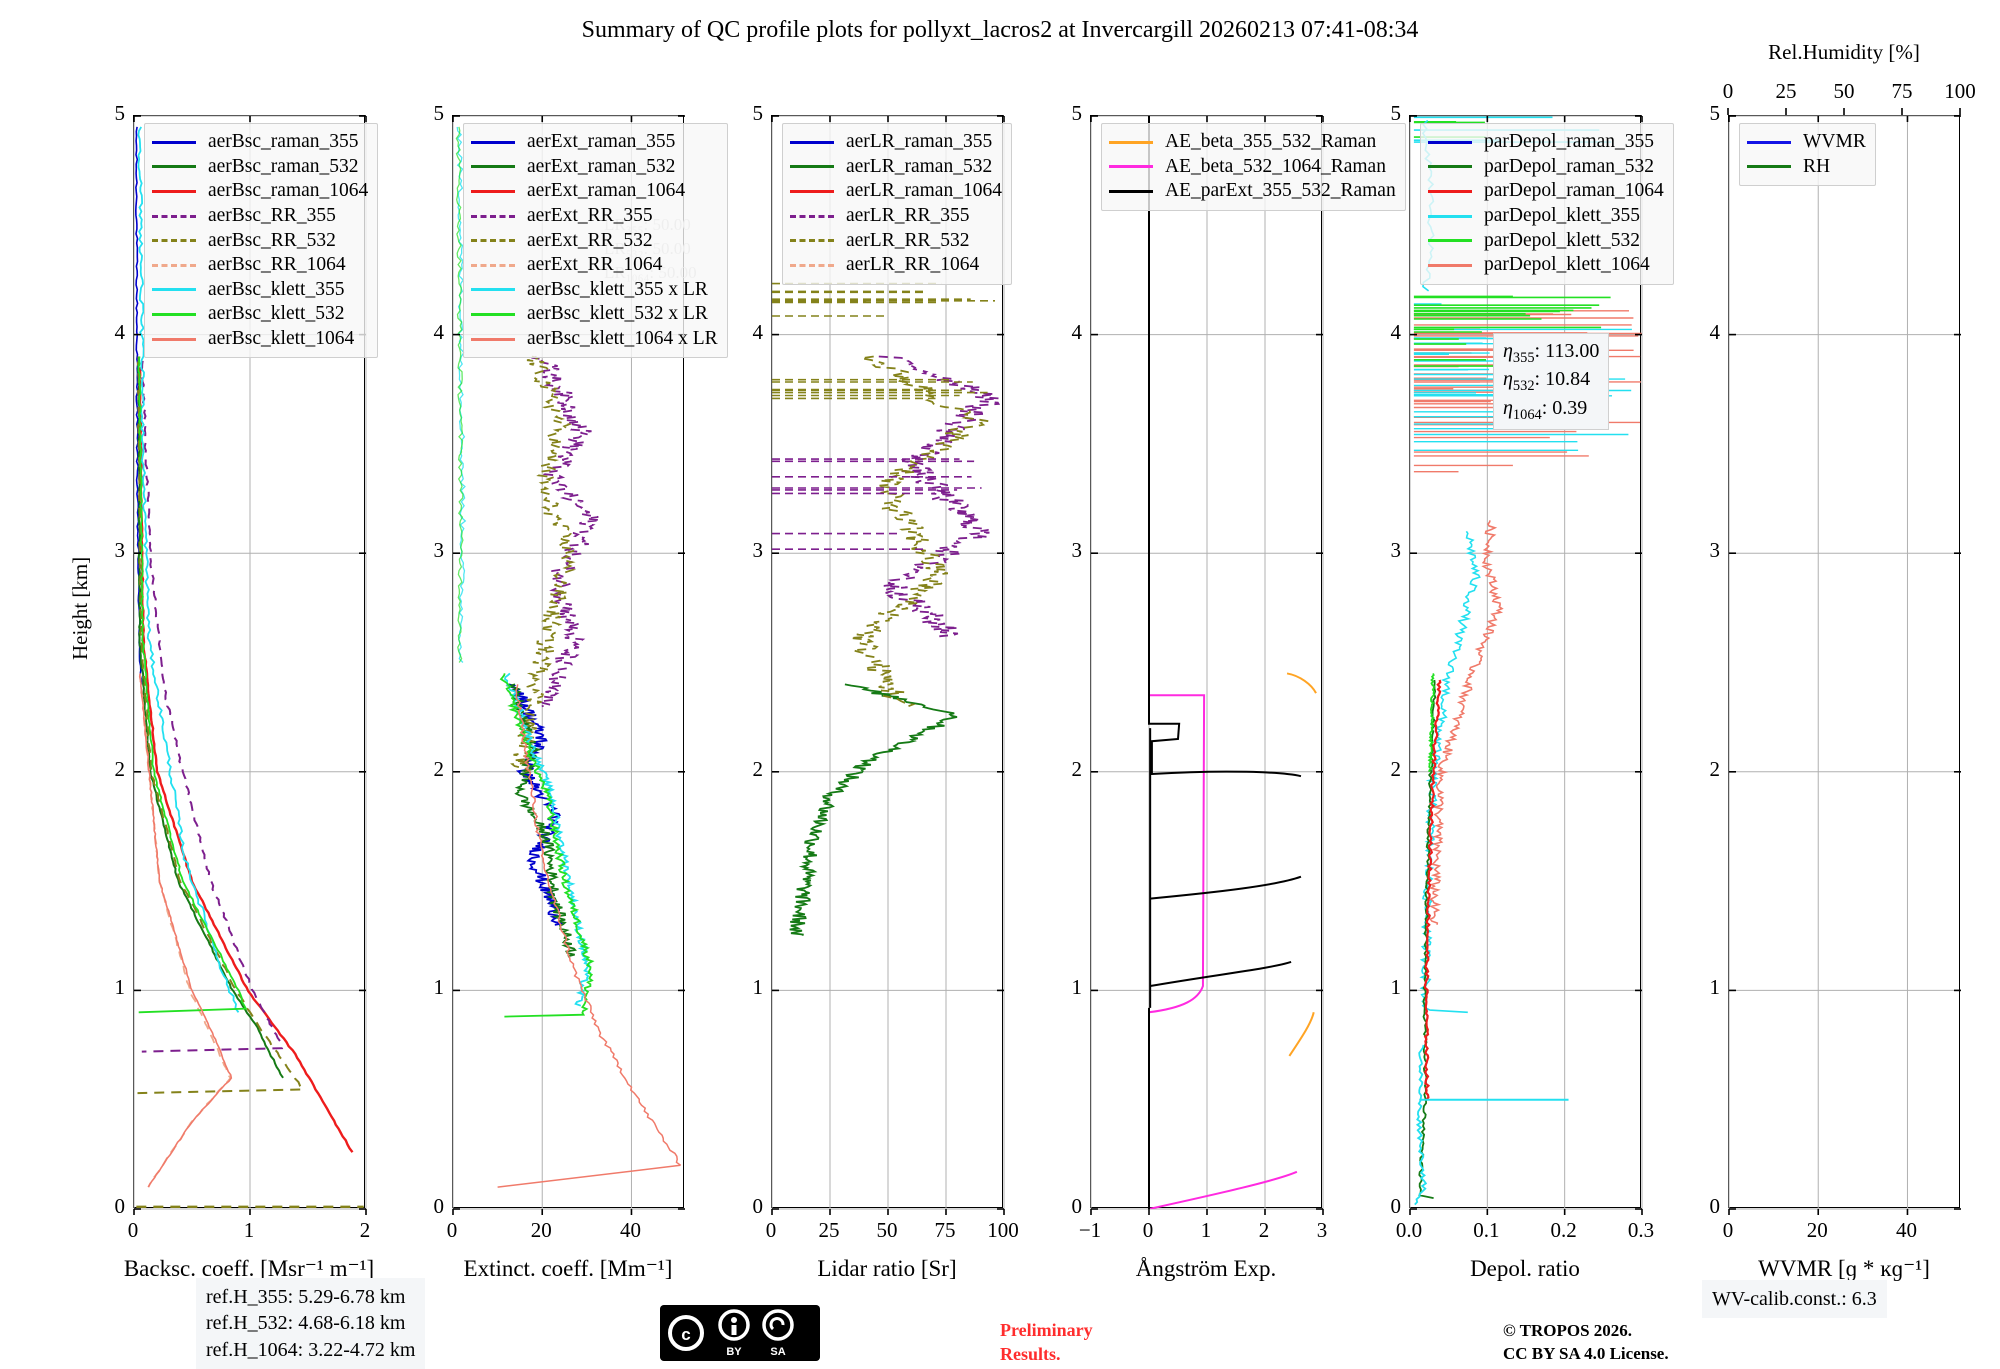 This screenshot has height=1369, width=2000. What do you see at coordinates (1806, 167) in the screenshot?
I see `legend-item: RH` at bounding box center [1806, 167].